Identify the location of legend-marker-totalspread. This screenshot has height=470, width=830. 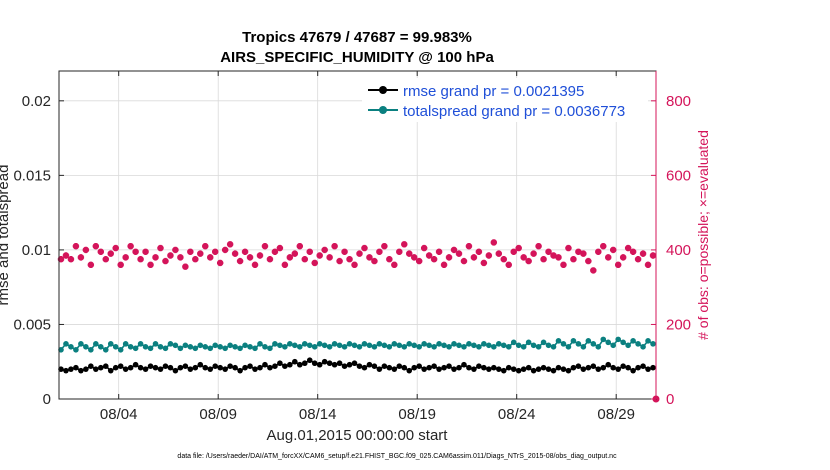
(383, 110).